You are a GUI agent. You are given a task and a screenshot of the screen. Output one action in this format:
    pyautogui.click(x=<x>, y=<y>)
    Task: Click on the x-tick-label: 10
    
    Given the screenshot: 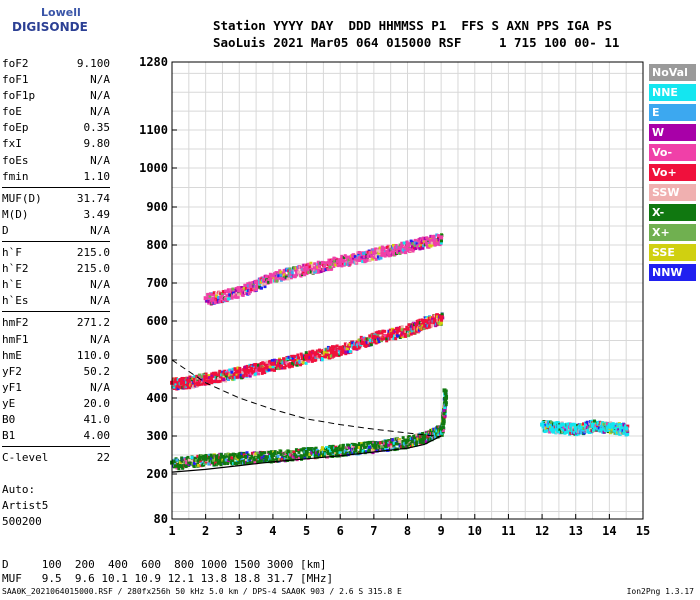 What is the action you would take?
    pyautogui.click(x=475, y=531)
    